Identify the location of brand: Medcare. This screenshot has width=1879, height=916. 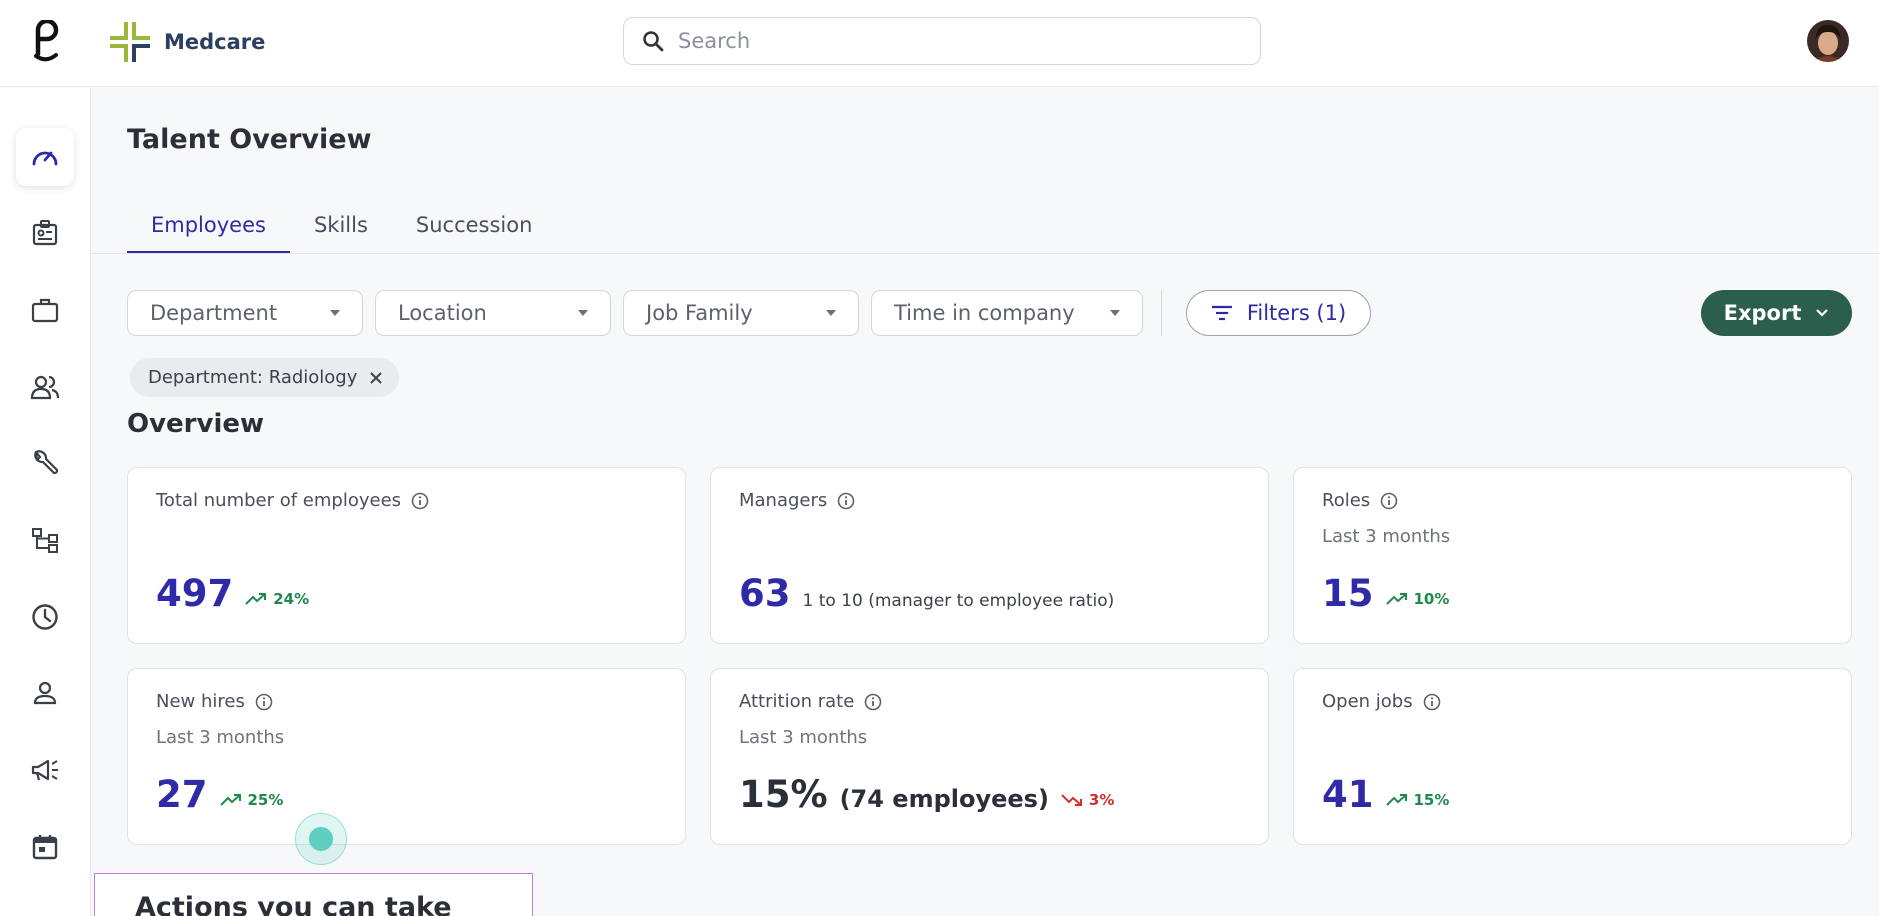
(186, 42).